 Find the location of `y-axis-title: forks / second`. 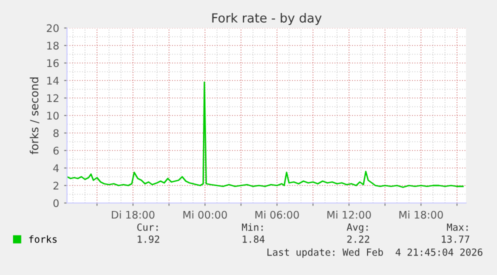

y-axis-title: forks / second is located at coordinates (35, 116).